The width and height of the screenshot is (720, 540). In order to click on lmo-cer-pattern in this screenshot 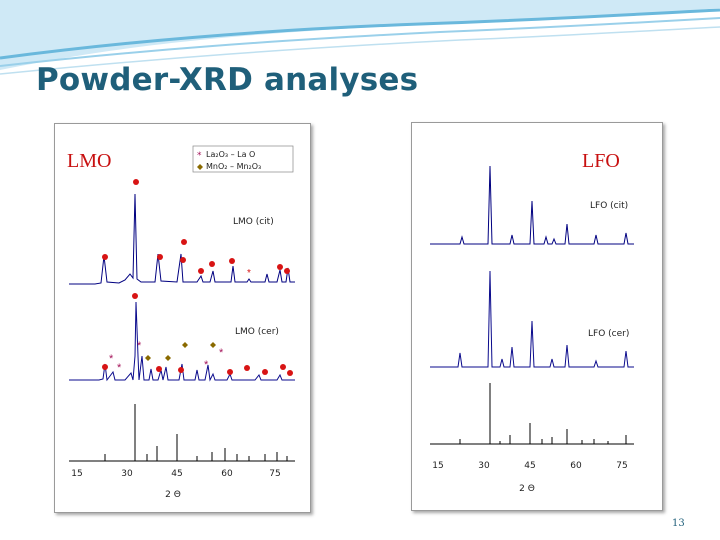, I will do `click(182, 341)`.